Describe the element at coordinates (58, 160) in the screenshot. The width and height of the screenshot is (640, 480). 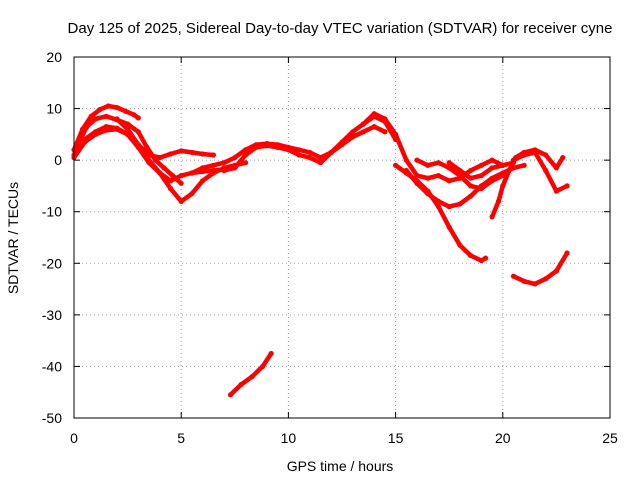
I see `y-tick-label: 0` at that location.